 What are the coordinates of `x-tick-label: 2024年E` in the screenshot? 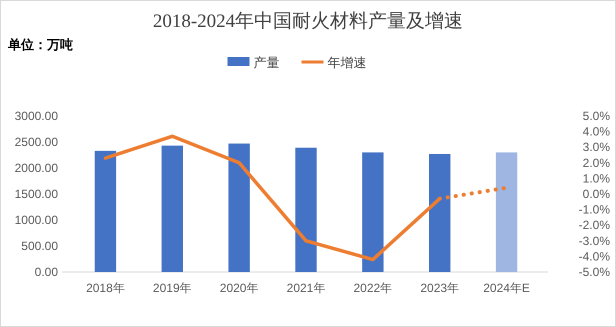 It's located at (506, 288).